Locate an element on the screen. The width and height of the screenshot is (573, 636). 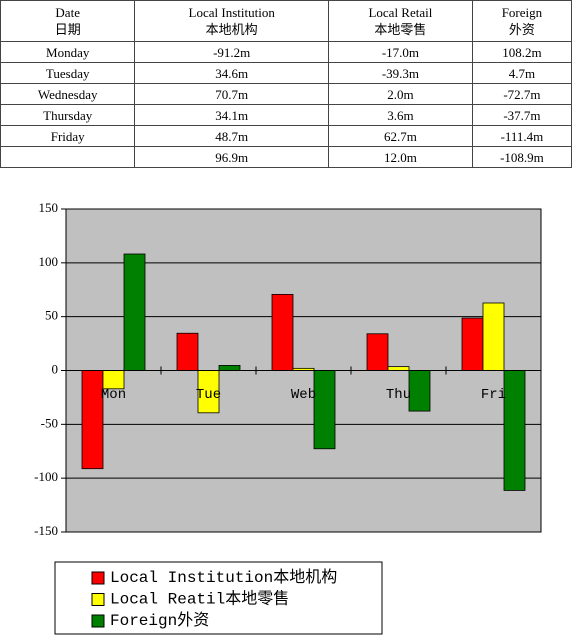
x-tick-label: Thu is located at coordinates (398, 395).